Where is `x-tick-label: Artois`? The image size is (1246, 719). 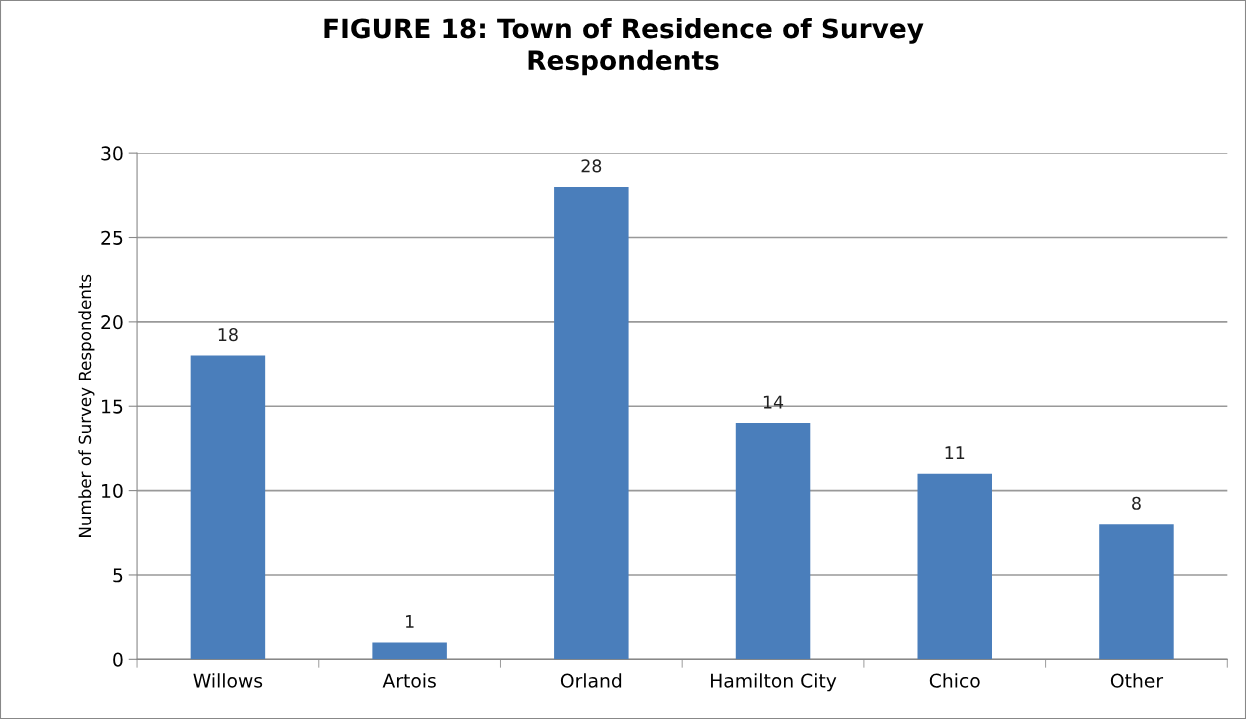 x-tick-label: Artois is located at coordinates (409, 680).